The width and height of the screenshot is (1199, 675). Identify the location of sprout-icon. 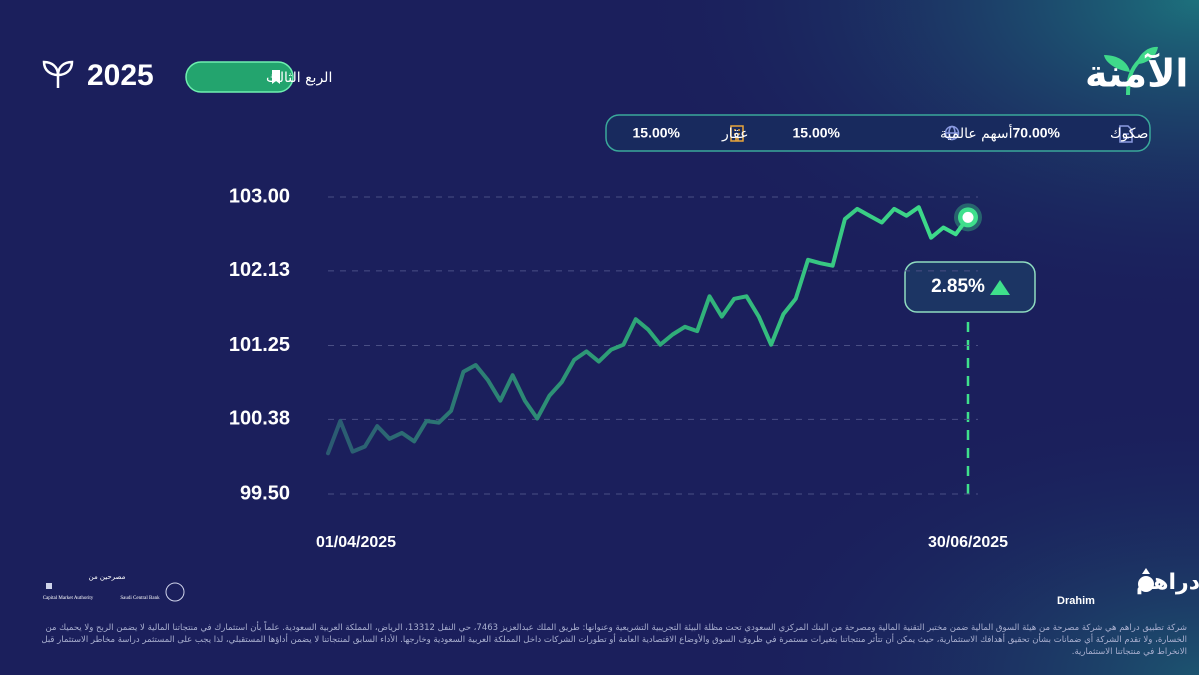
(1131, 71).